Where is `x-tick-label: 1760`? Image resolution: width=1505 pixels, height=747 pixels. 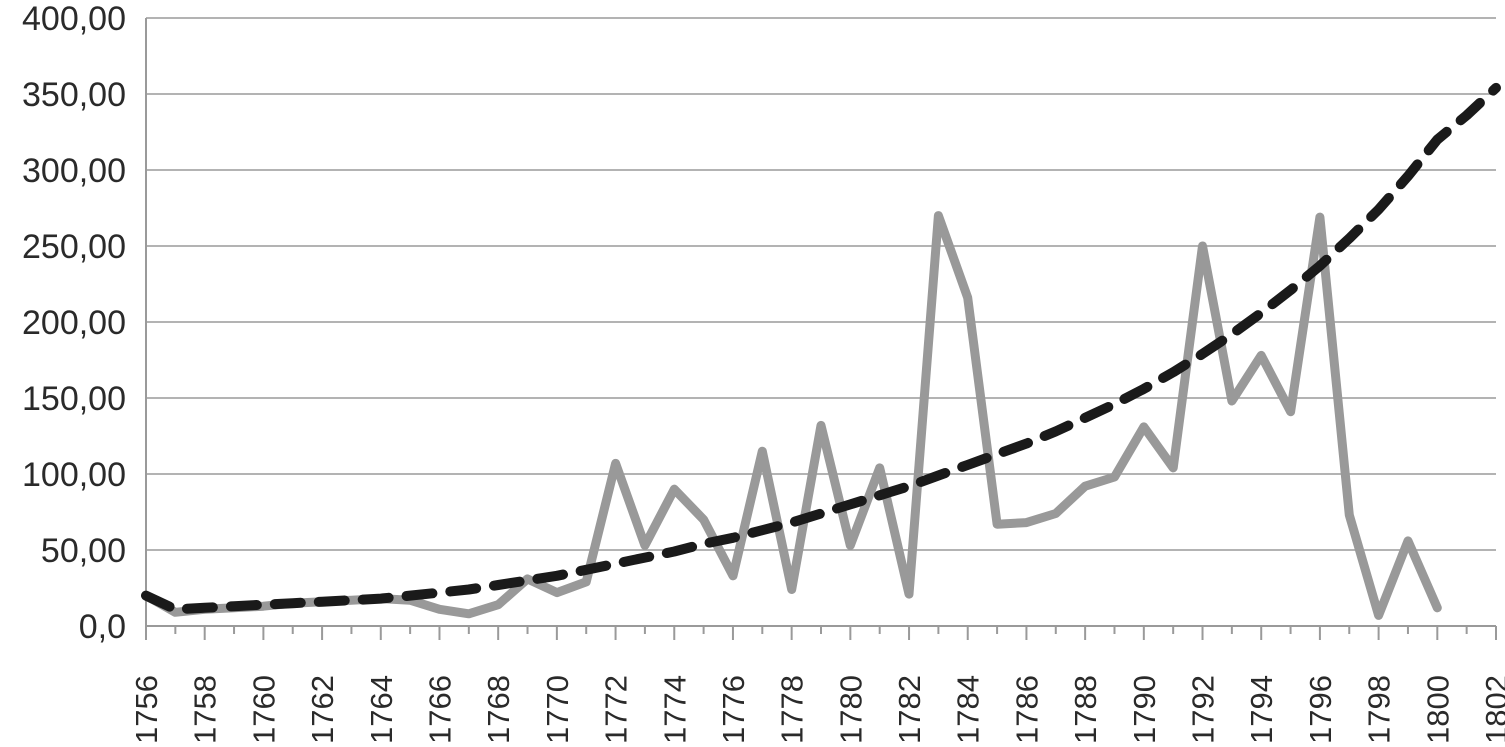
x-tick-label: 1760 is located at coordinates (263, 709).